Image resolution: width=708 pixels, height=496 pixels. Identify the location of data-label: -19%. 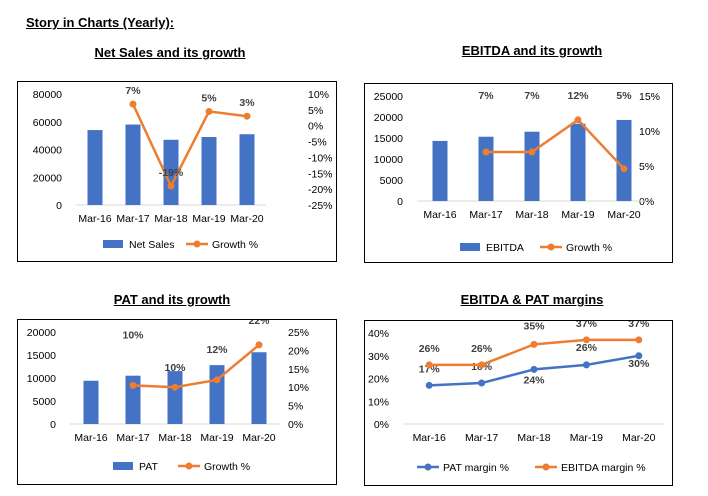
(171, 173).